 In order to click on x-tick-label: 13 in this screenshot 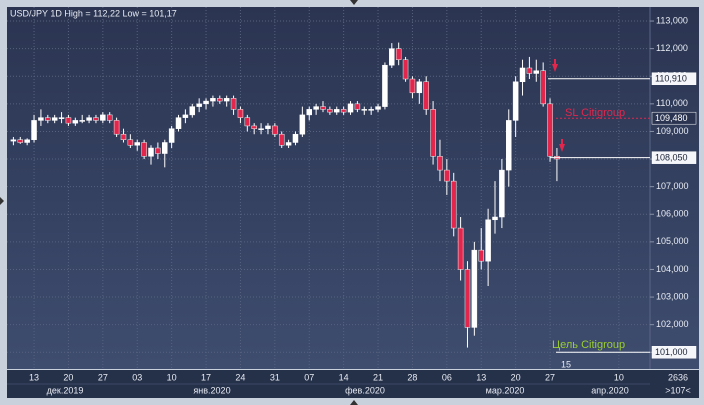, I will do `click(34, 377)`.